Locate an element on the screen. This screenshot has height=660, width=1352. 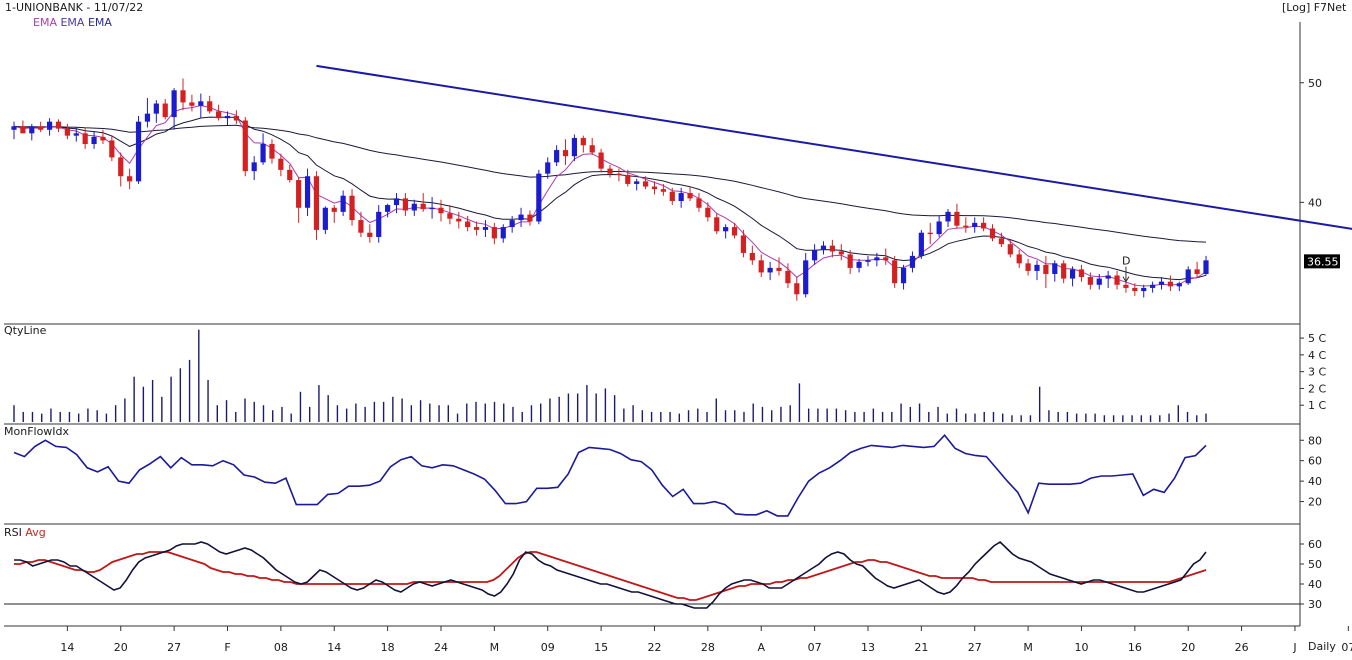
rsi-panel-label: RSI Avg is located at coordinates (25, 532).